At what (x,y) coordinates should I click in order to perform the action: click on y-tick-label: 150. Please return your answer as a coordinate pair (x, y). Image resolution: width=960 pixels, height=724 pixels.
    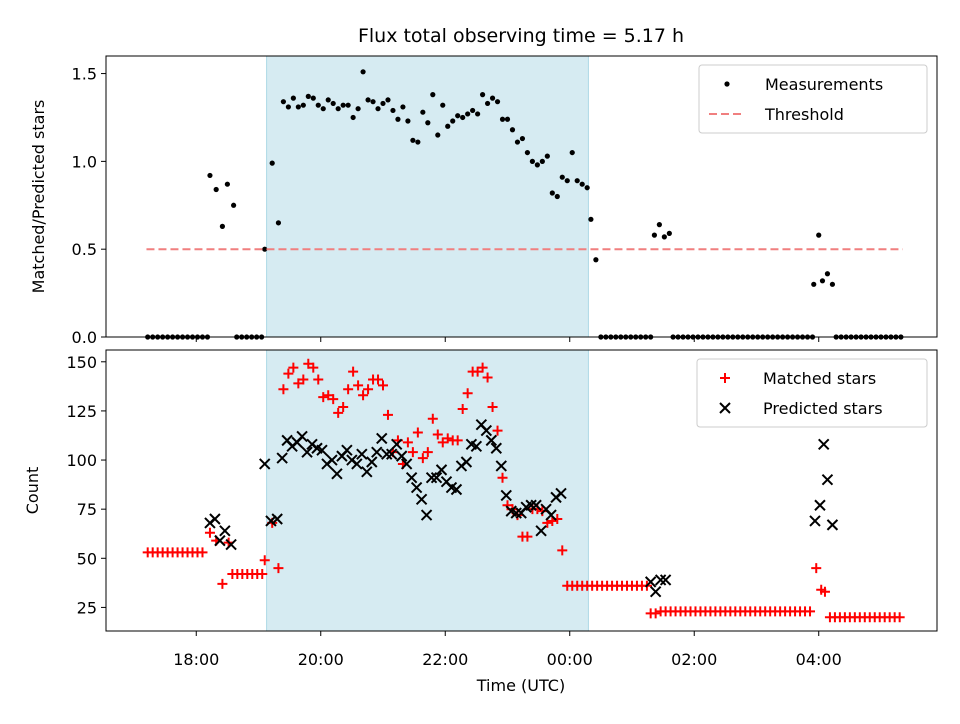
    Looking at the image, I should click on (81, 362).